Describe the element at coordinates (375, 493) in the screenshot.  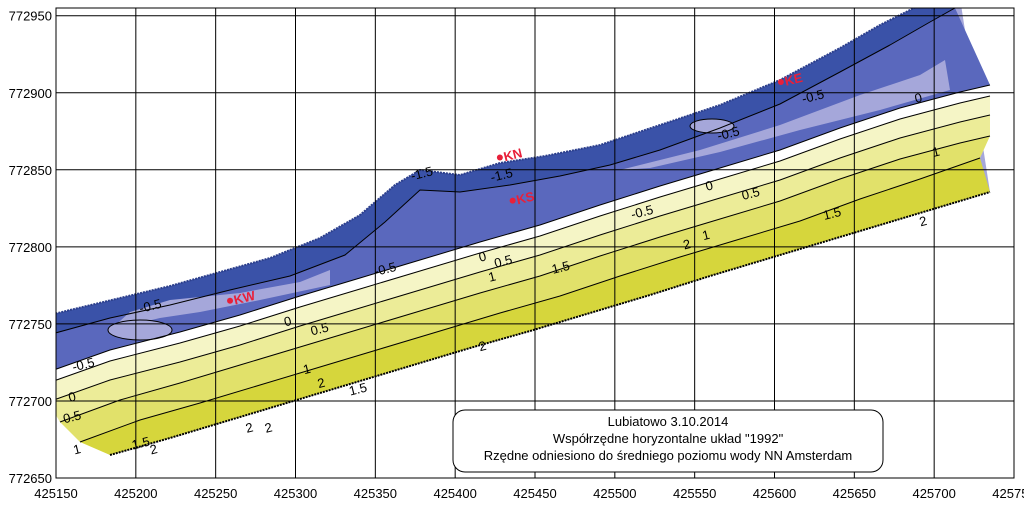
I see `x-tick-label: 425350` at that location.